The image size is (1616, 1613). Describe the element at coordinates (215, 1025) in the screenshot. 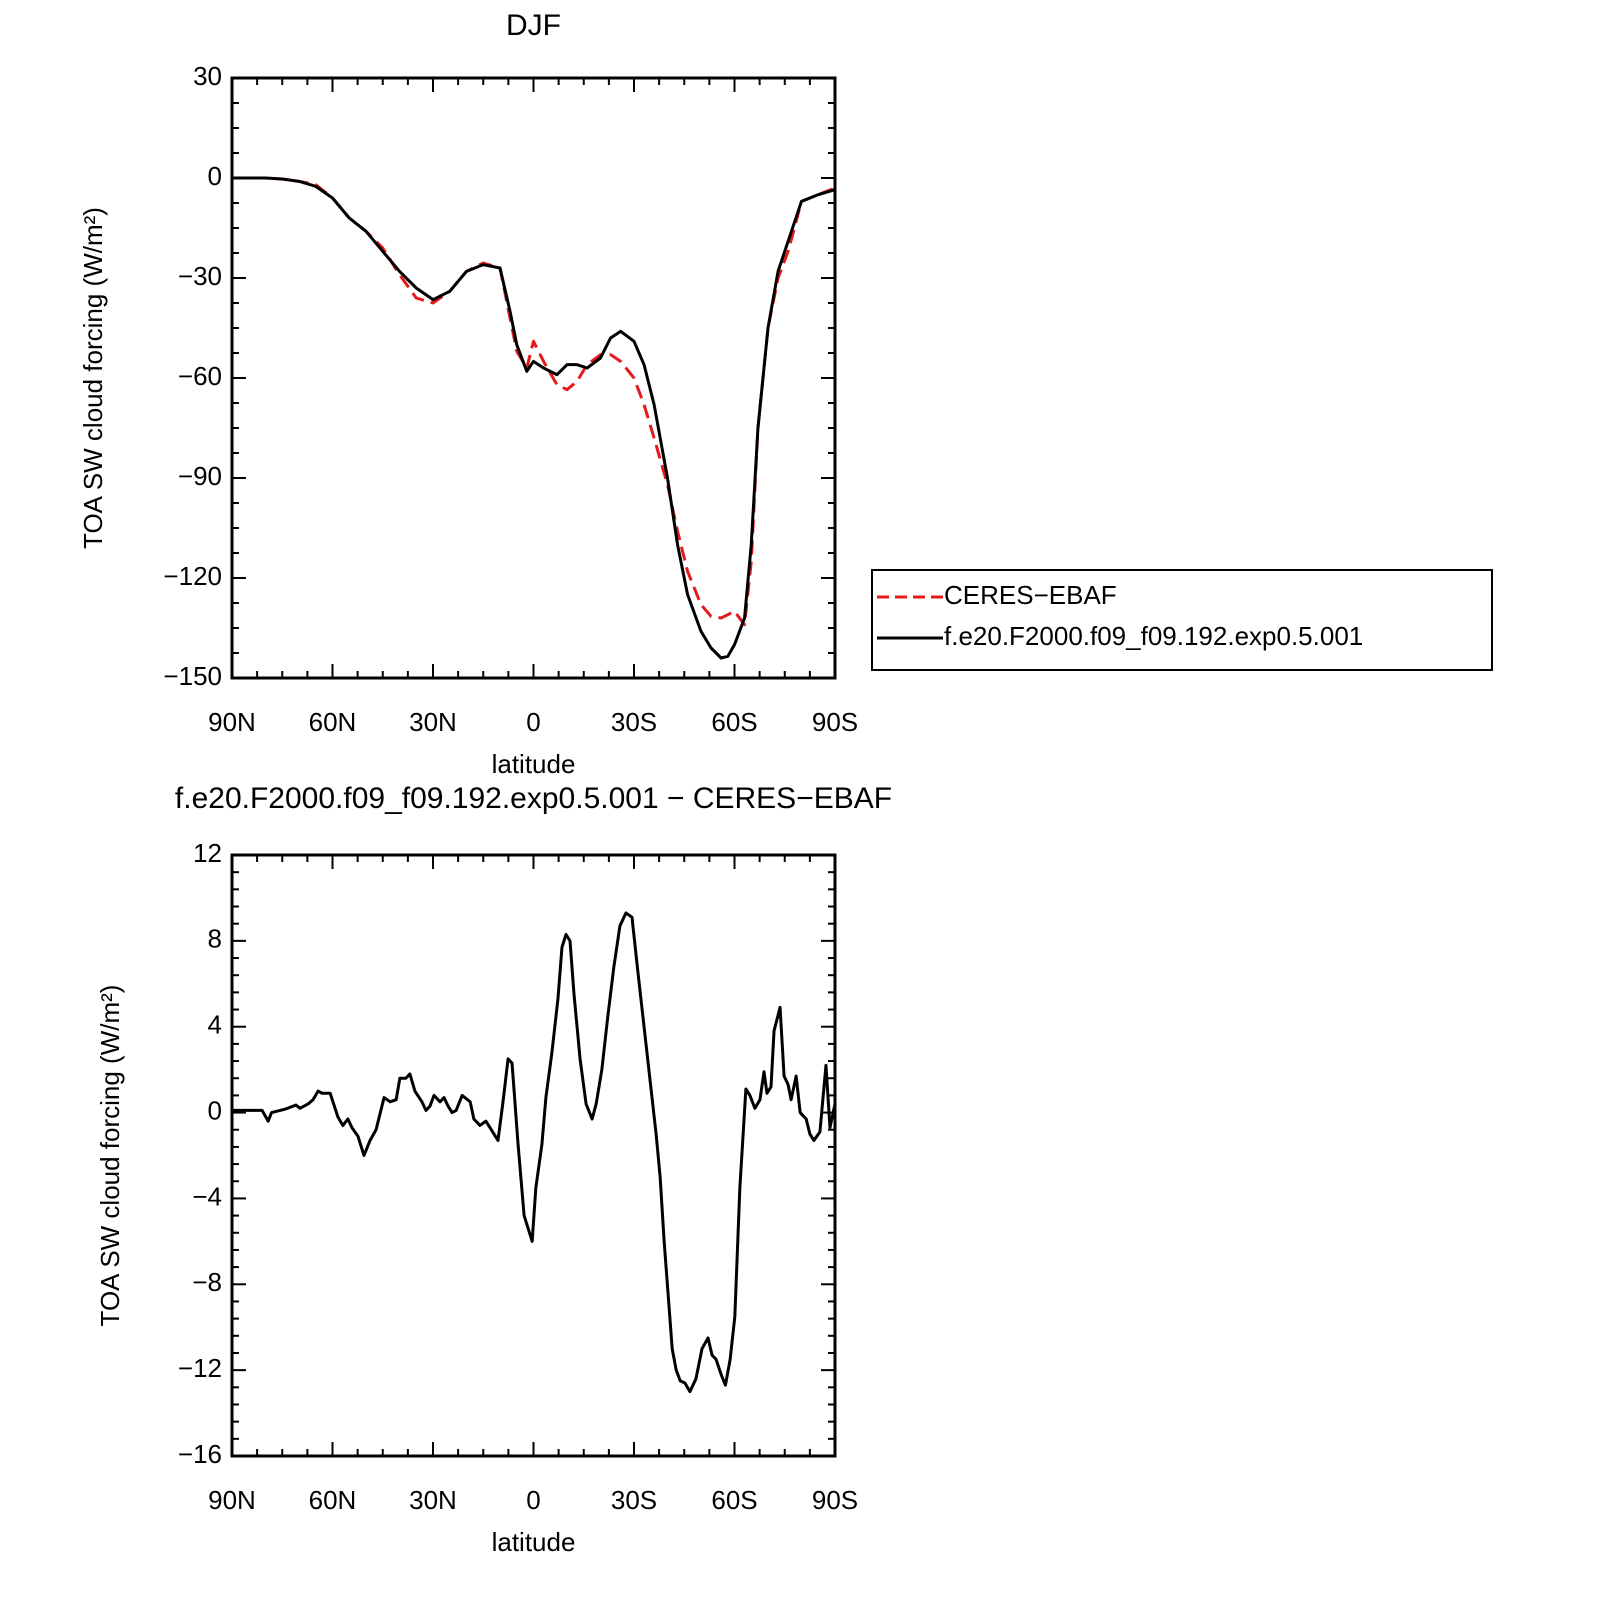

I see `y-tick-label: 4` at that location.